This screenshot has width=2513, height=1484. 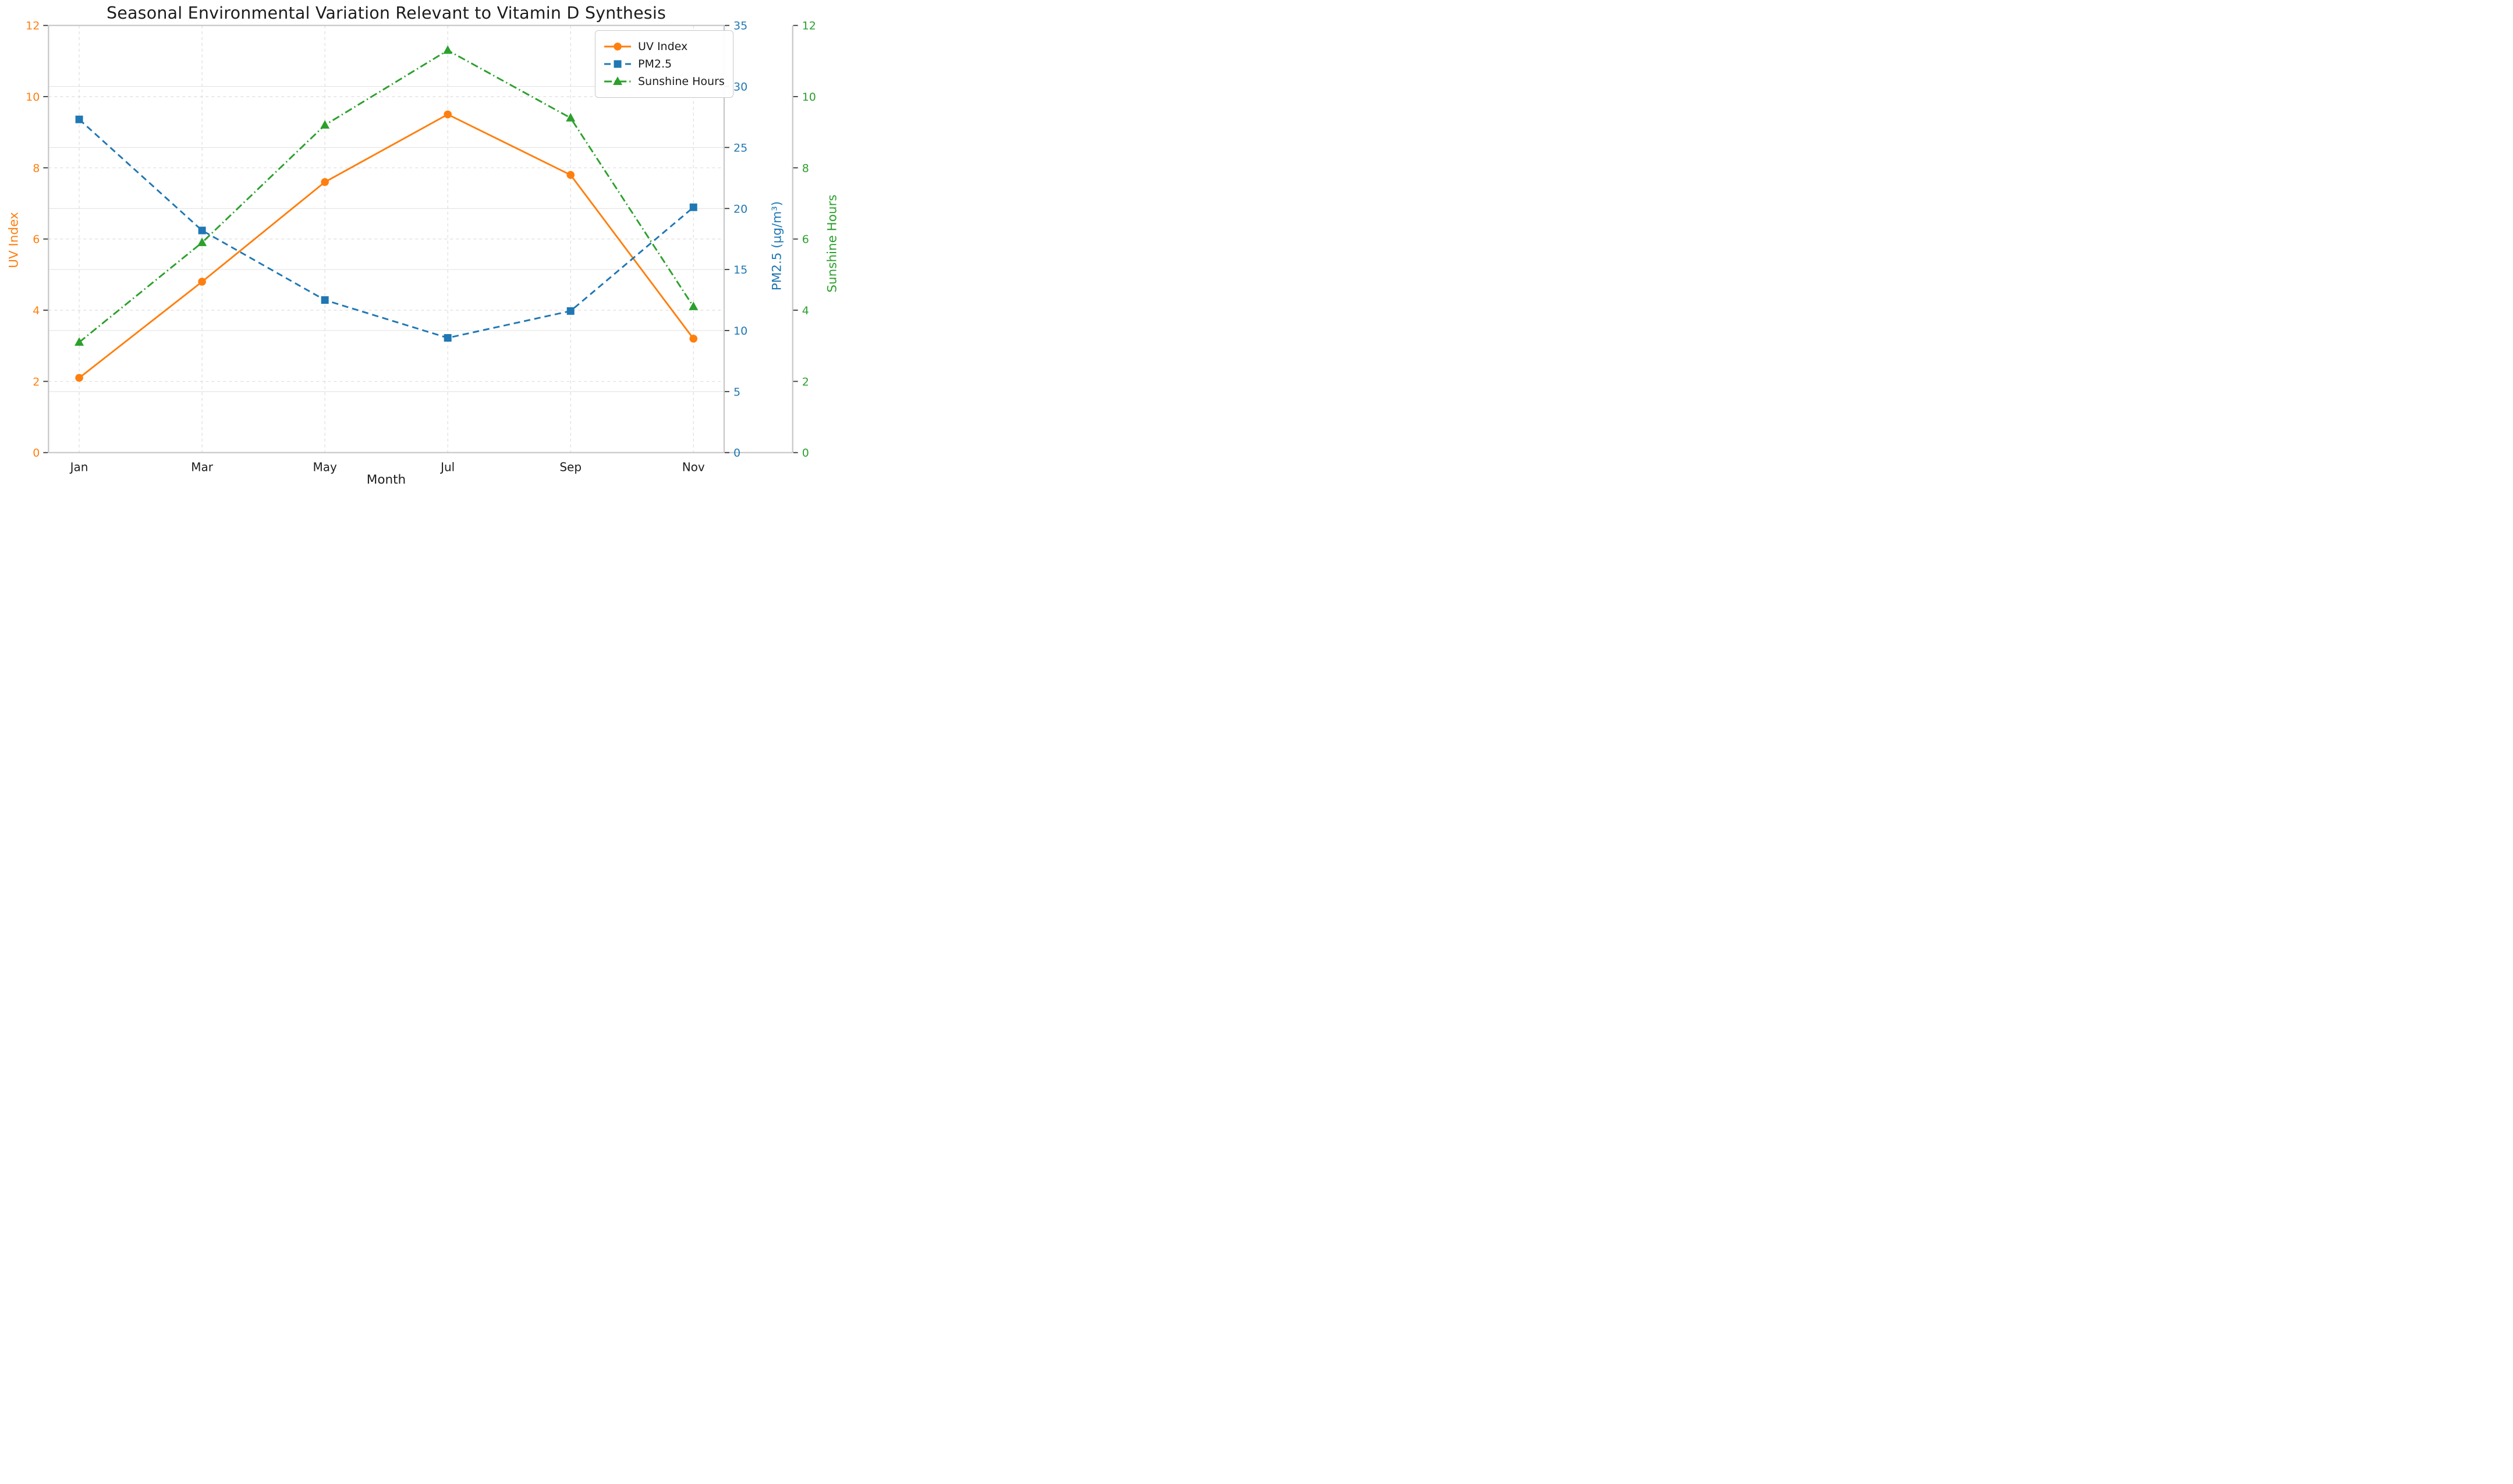 What do you see at coordinates (36, 381) in the screenshot?
I see `uv-tick-label: 2` at bounding box center [36, 381].